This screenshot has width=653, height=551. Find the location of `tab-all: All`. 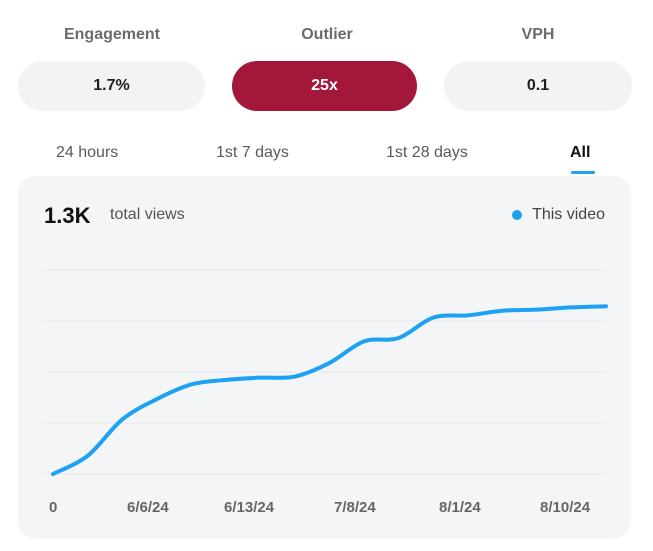

tab-all: All is located at coordinates (580, 152).